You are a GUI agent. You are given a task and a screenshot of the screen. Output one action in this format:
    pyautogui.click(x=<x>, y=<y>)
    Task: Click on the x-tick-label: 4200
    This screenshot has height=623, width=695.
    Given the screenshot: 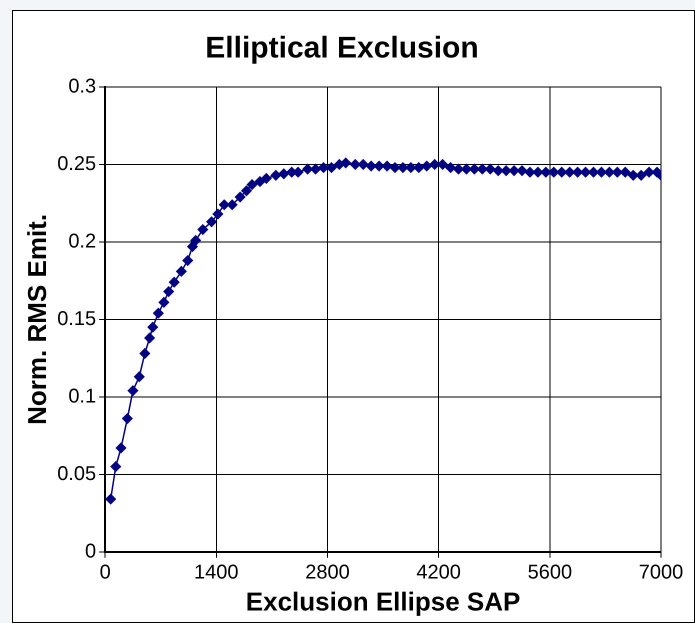 What is the action you would take?
    pyautogui.click(x=438, y=572)
    